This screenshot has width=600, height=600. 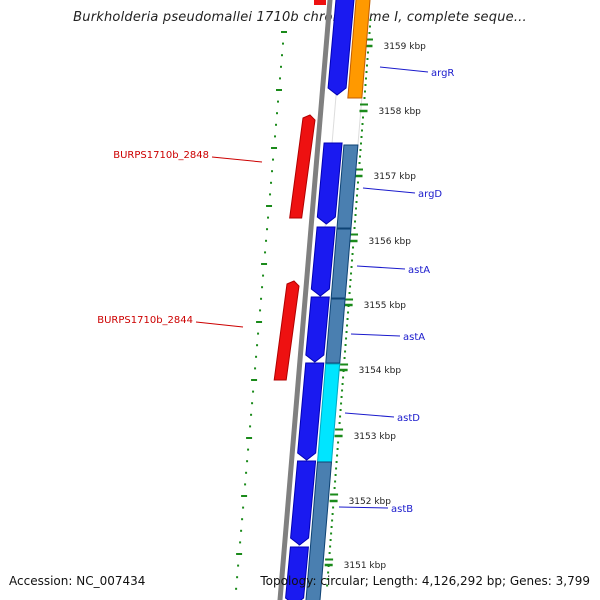 What do you see at coordinates (145, 320) in the screenshot?
I see `gene-label-left: BURPS1710b_2844` at bounding box center [145, 320].